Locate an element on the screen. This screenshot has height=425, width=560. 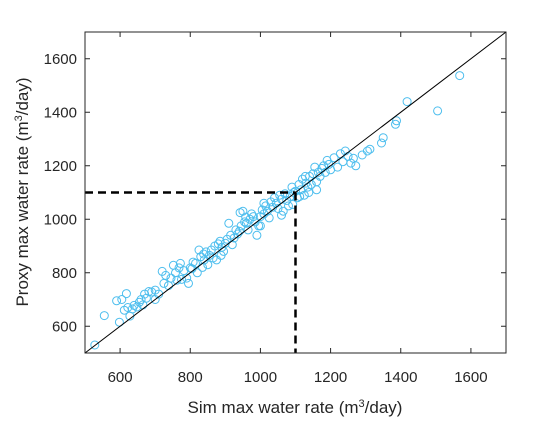
y-tick-label: 1400 is located at coordinates (60, 112).